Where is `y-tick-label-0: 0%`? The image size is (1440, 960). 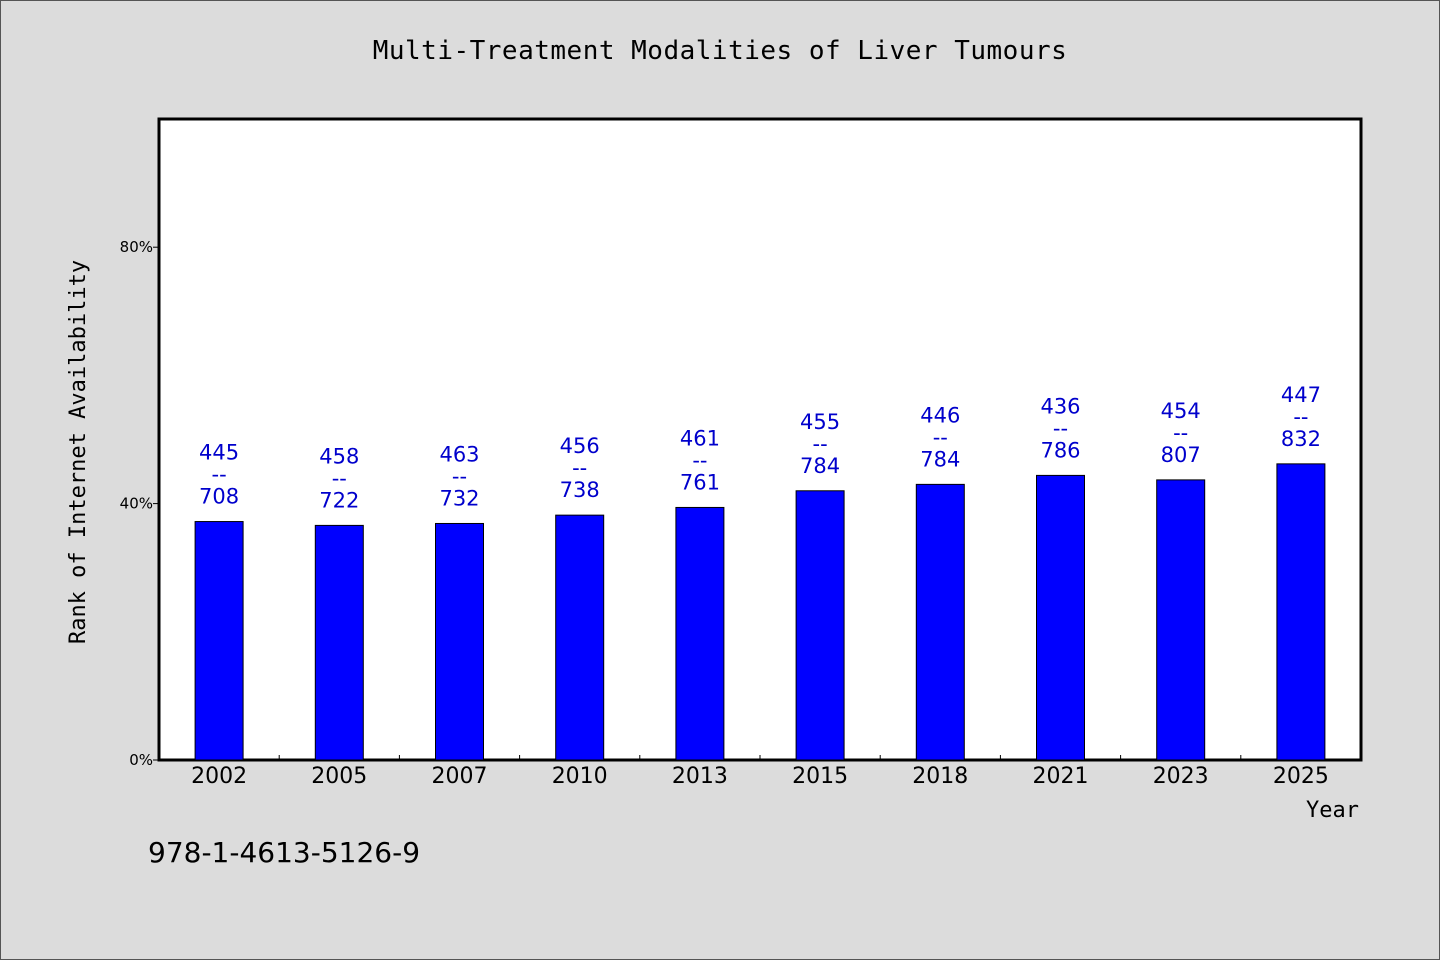 y-tick-label-0: 0% is located at coordinates (141, 760).